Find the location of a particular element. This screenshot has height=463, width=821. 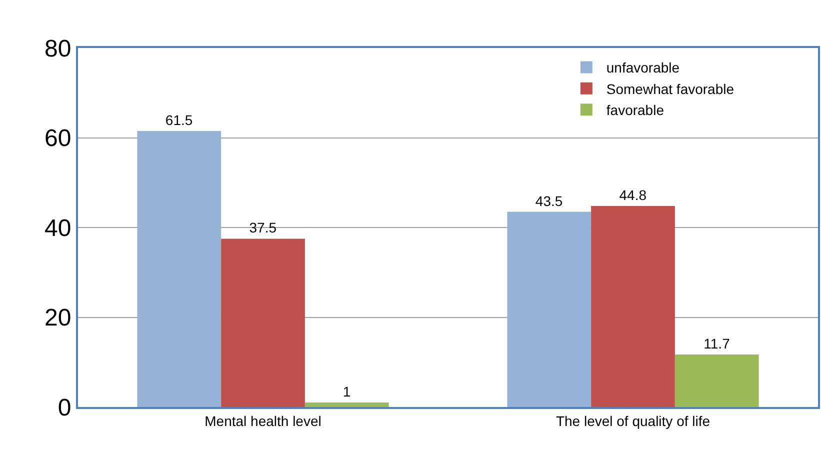

legend-label: unfavorable is located at coordinates (643, 68).